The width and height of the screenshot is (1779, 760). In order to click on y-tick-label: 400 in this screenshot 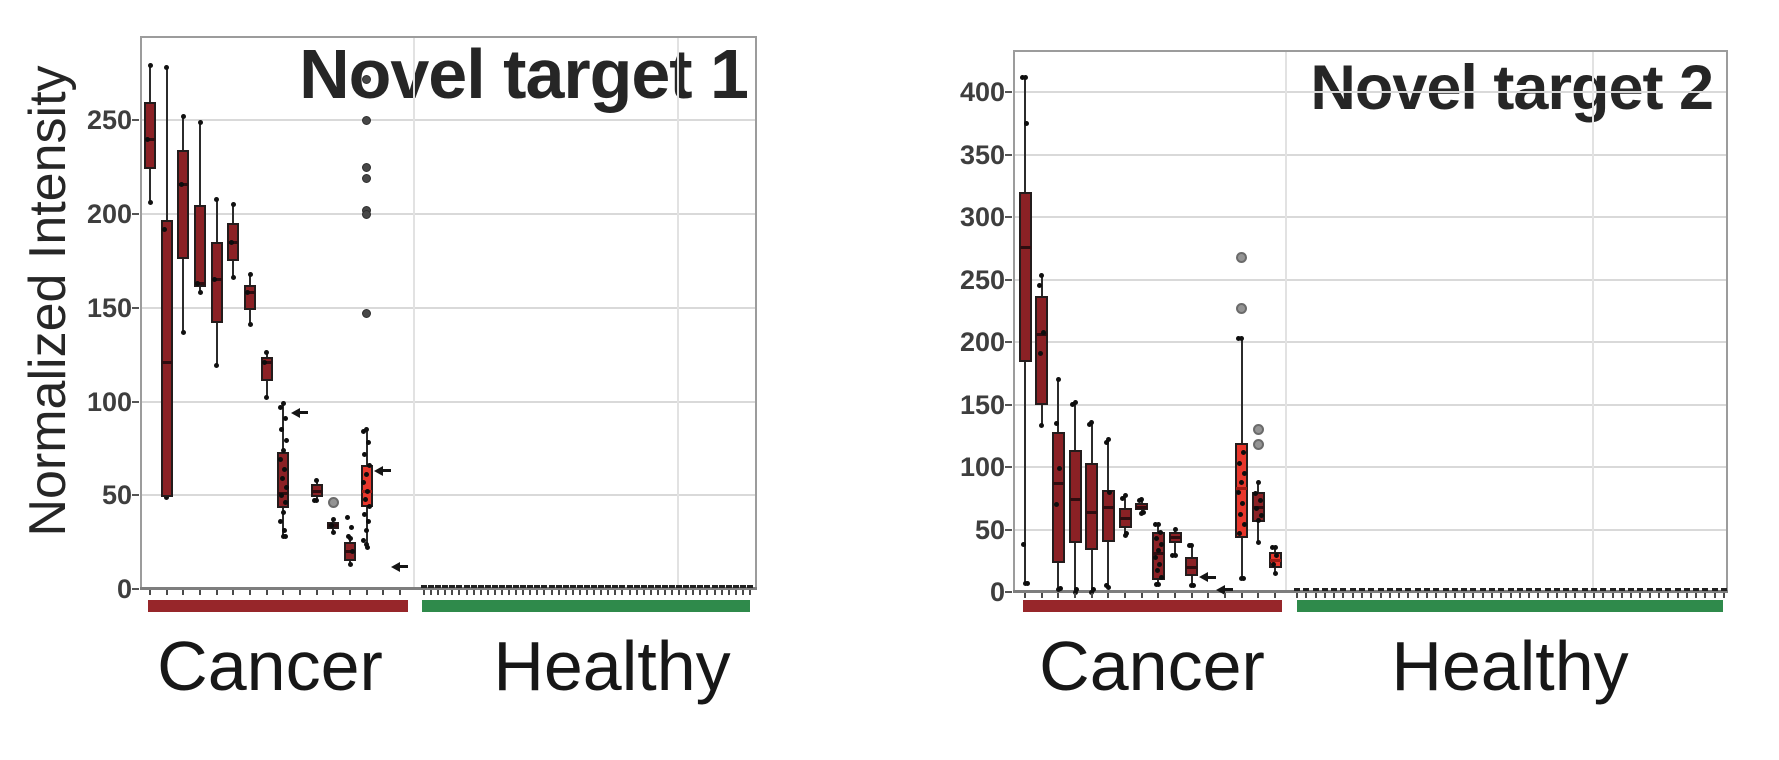, I will do `click(982, 92)`.